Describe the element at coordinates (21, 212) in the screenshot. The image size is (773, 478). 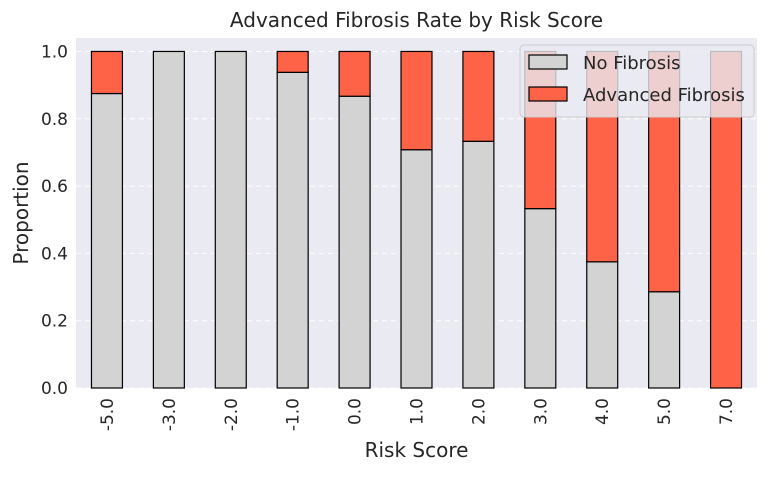
I see `y-axis-label: Proportion` at that location.